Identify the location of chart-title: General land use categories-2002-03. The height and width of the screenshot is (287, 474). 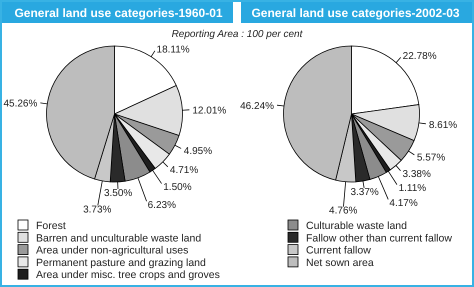
(355, 13).